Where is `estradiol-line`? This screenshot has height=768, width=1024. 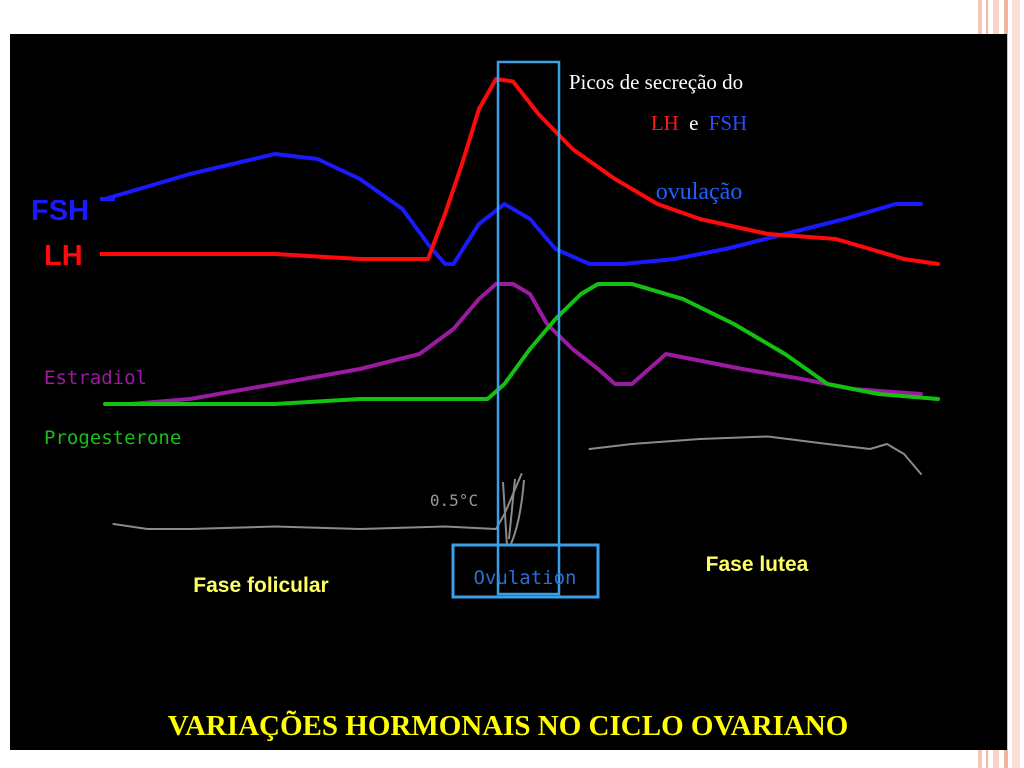 estradiol-line is located at coordinates (525, 344).